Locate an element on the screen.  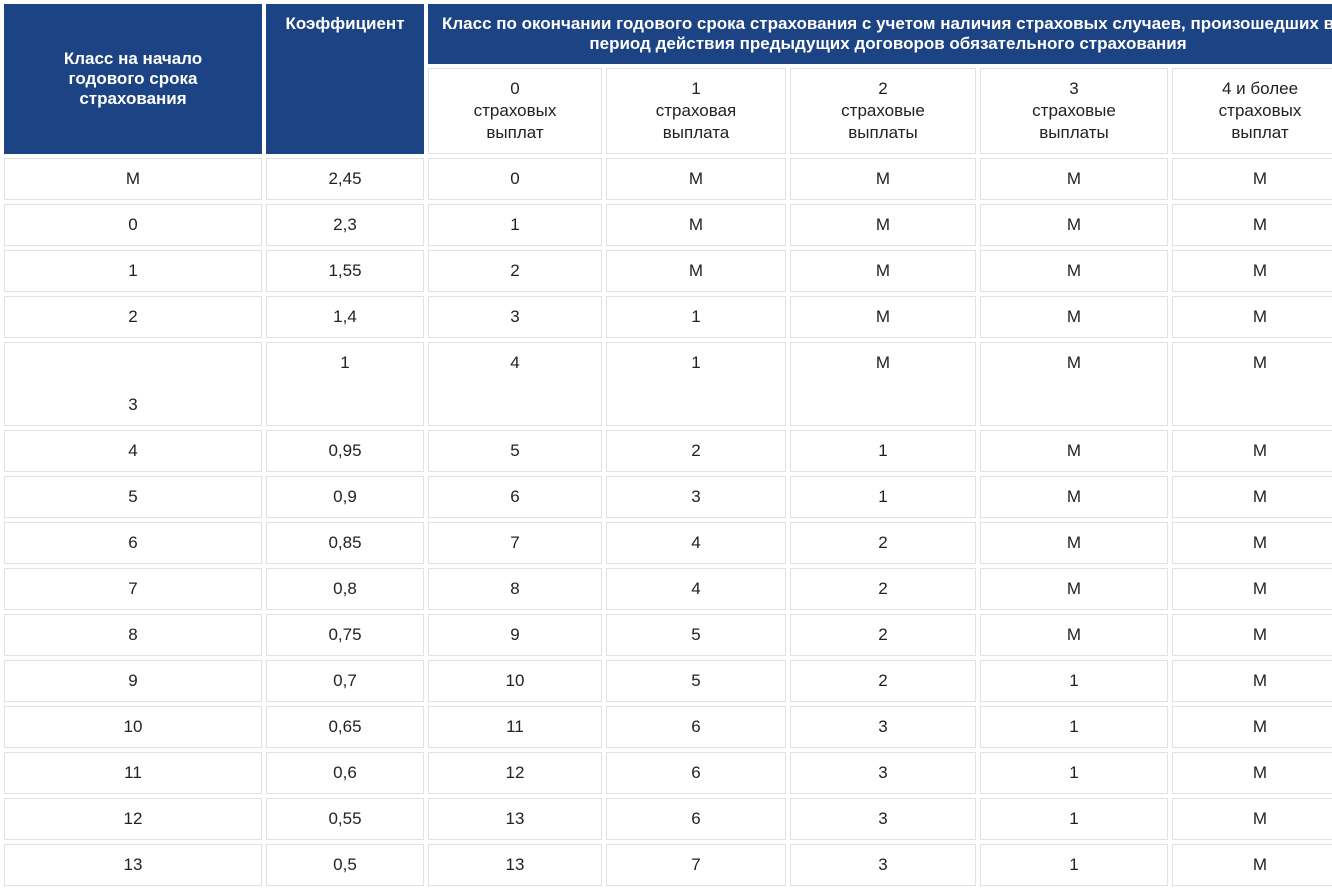
table-row: 11 0,6 12 6 3 1 М is located at coordinates (668, 773).